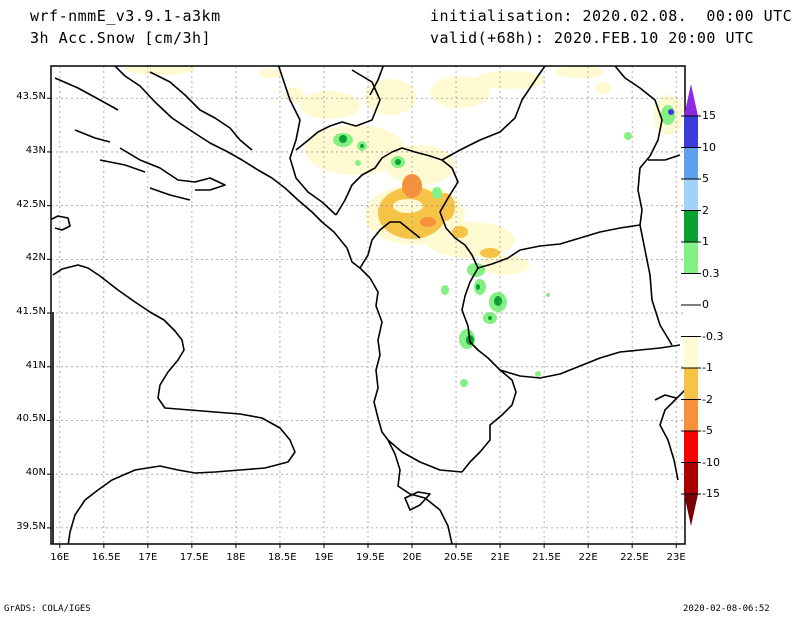 The width and height of the screenshot is (800, 618). Describe the element at coordinates (35, 365) in the screenshot. I see `lat-tick-label: 41N` at that location.